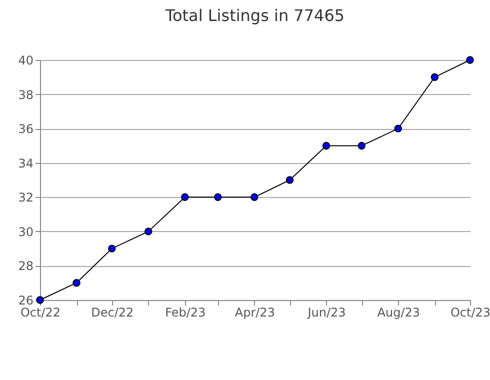 This screenshot has width=490, height=380. Describe the element at coordinates (185, 313) in the screenshot. I see `x-tick-label: Feb/23` at that location.